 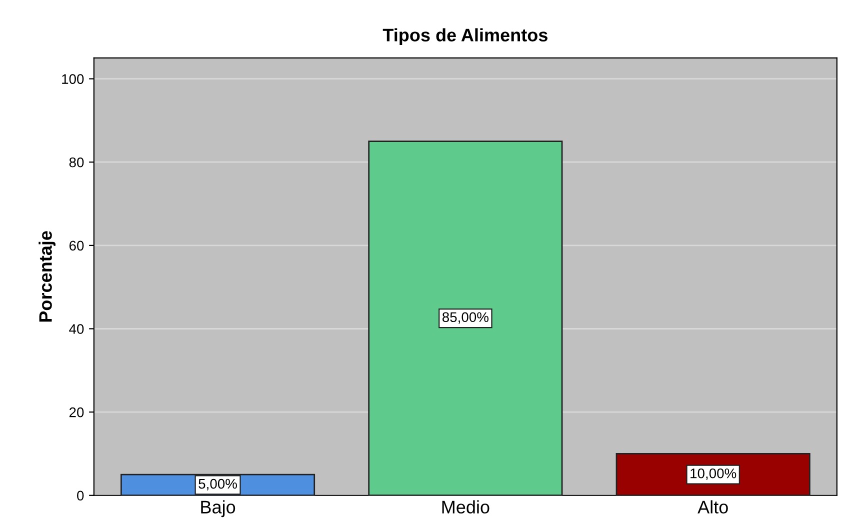 I want to click on y-axis-title: Porcentaje, so click(x=47, y=276).